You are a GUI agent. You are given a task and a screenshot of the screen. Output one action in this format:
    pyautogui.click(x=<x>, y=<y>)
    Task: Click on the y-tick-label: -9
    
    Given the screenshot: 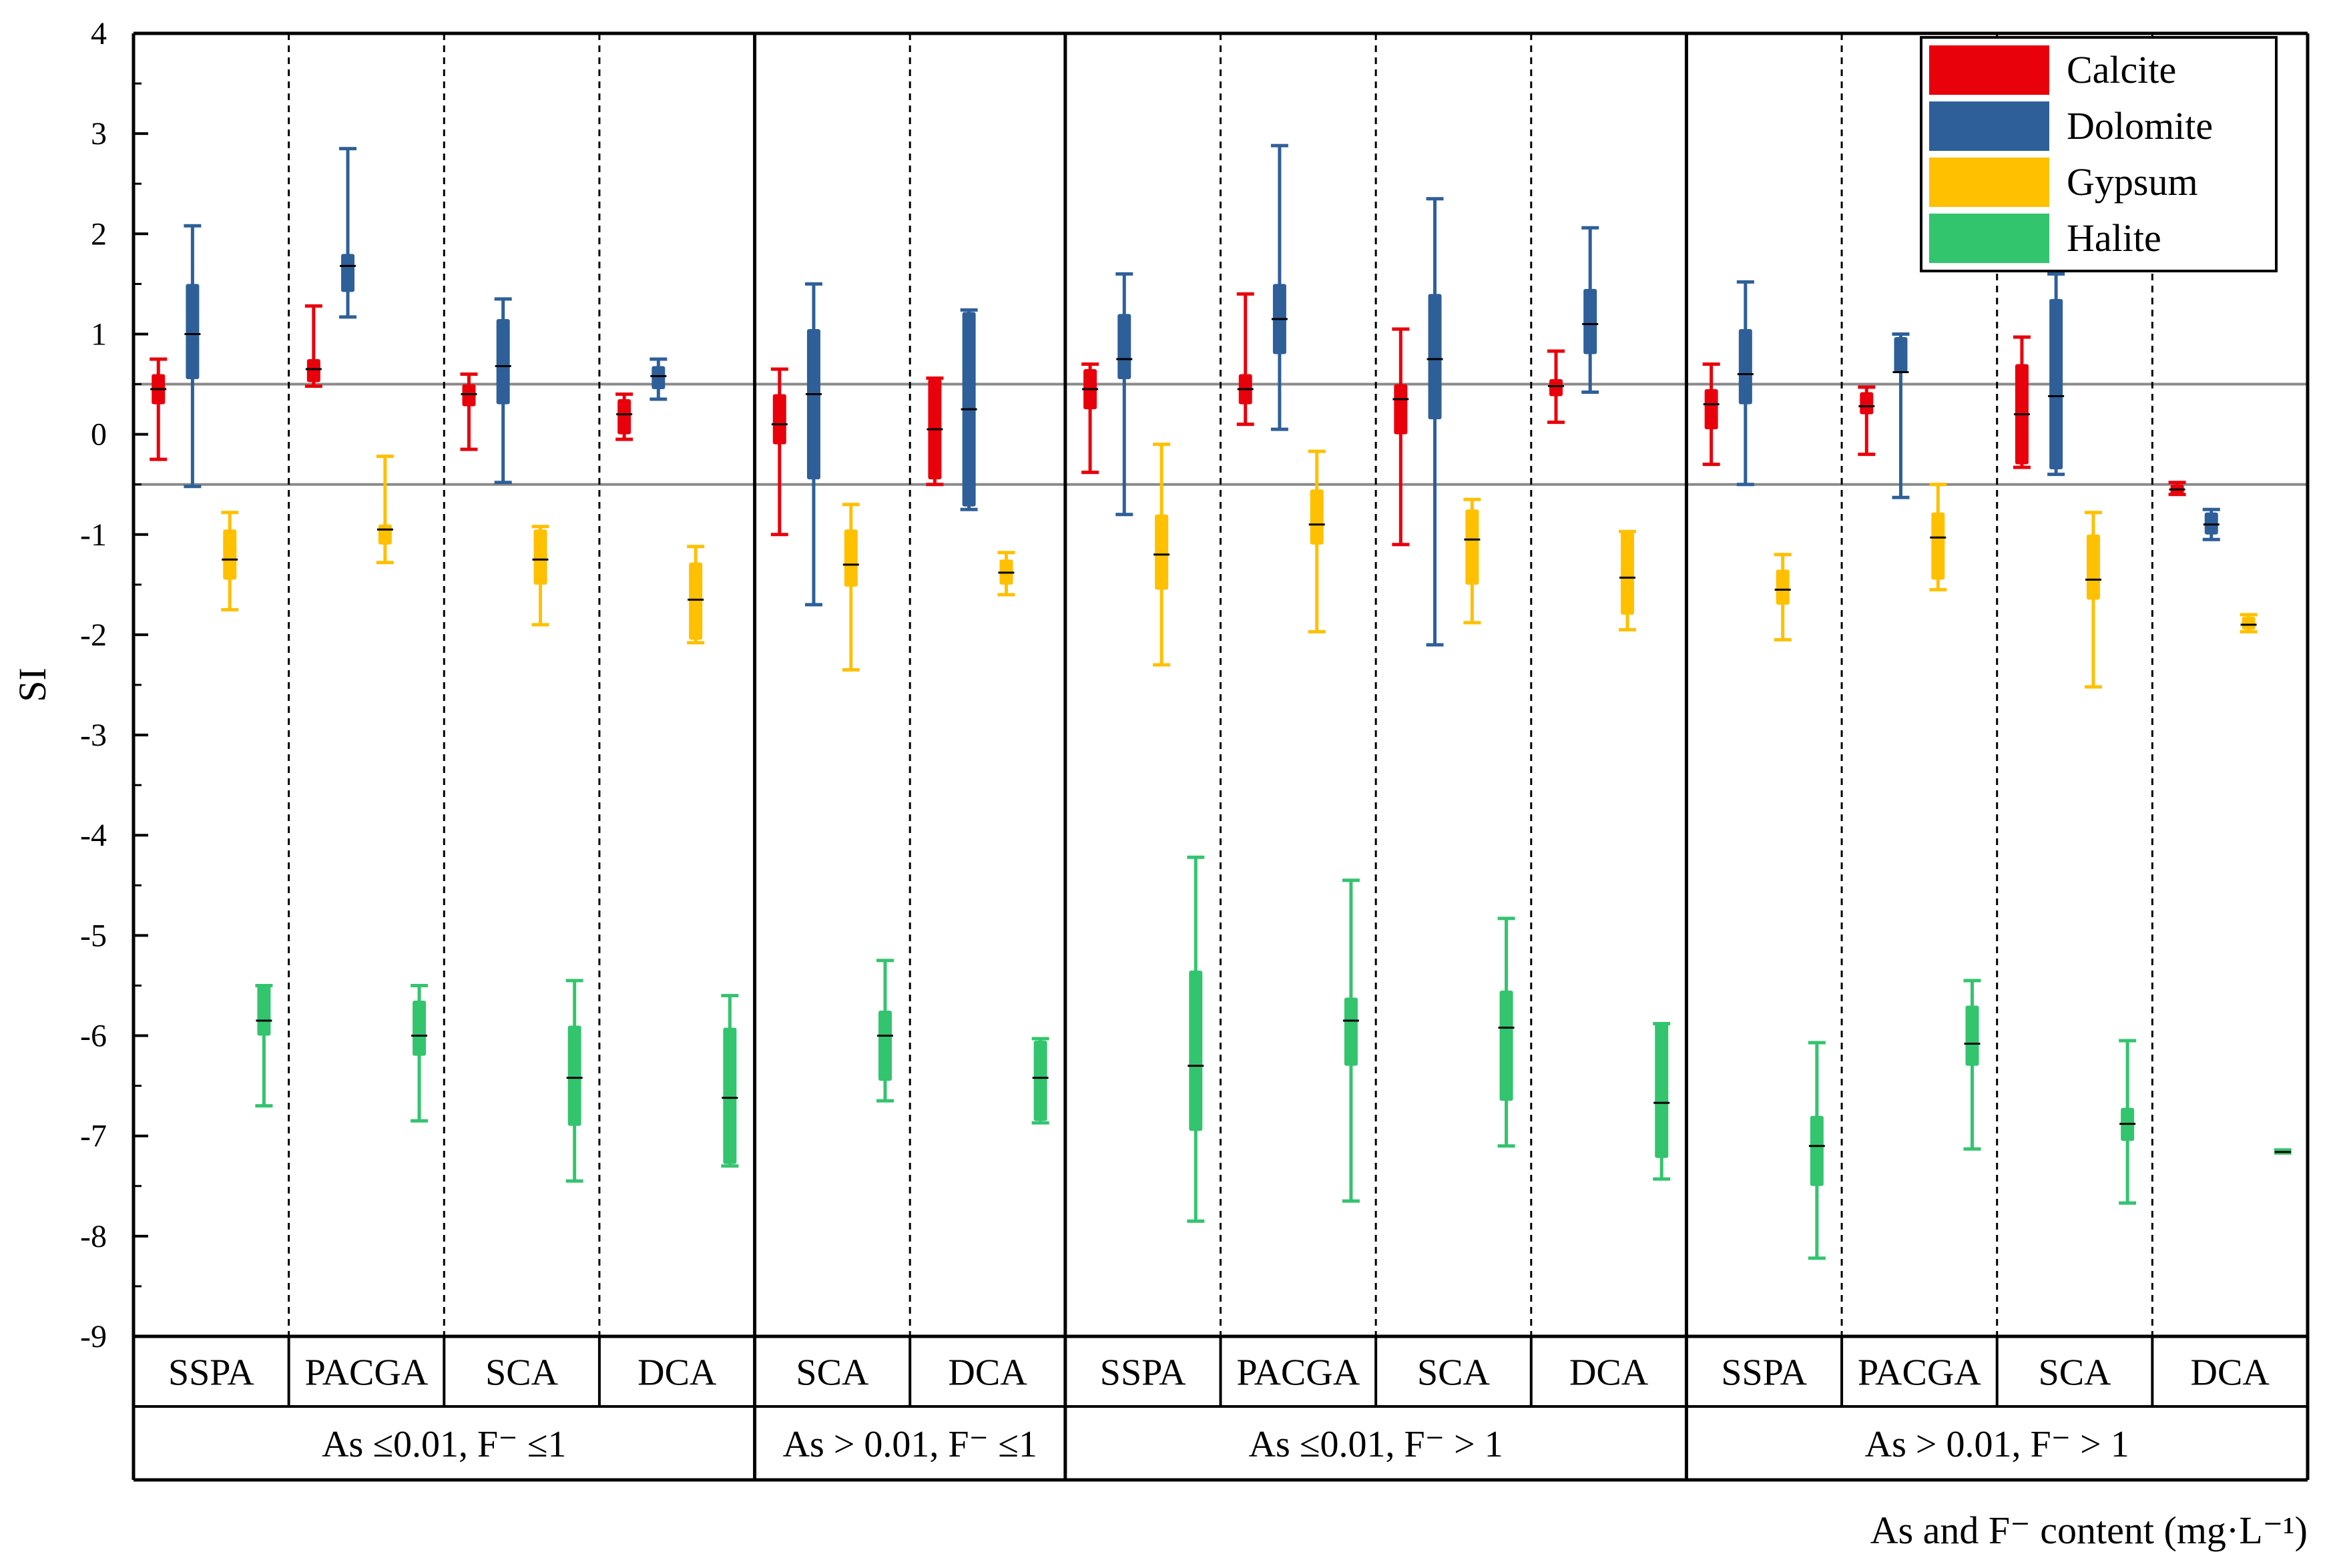 What is the action you would take?
    pyautogui.click(x=93, y=1336)
    